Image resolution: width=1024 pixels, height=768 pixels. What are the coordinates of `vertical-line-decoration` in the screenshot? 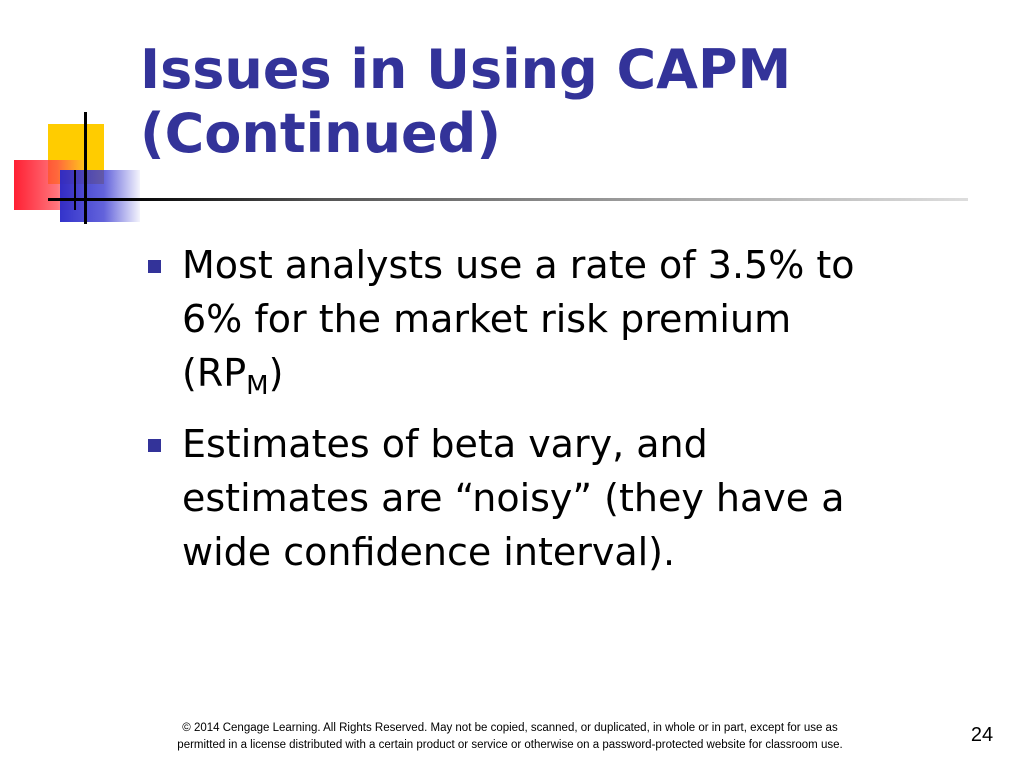 It's located at (85, 168).